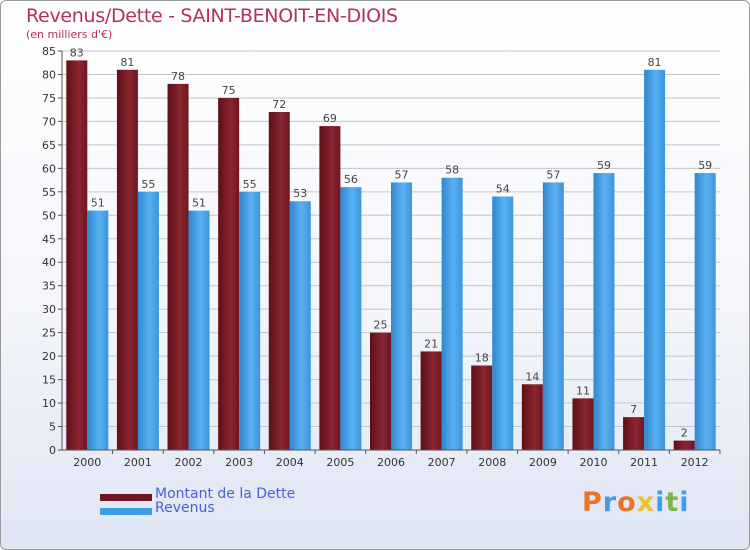 This screenshot has width=750, height=550. I want to click on y-tick-label: 45, so click(49, 239).